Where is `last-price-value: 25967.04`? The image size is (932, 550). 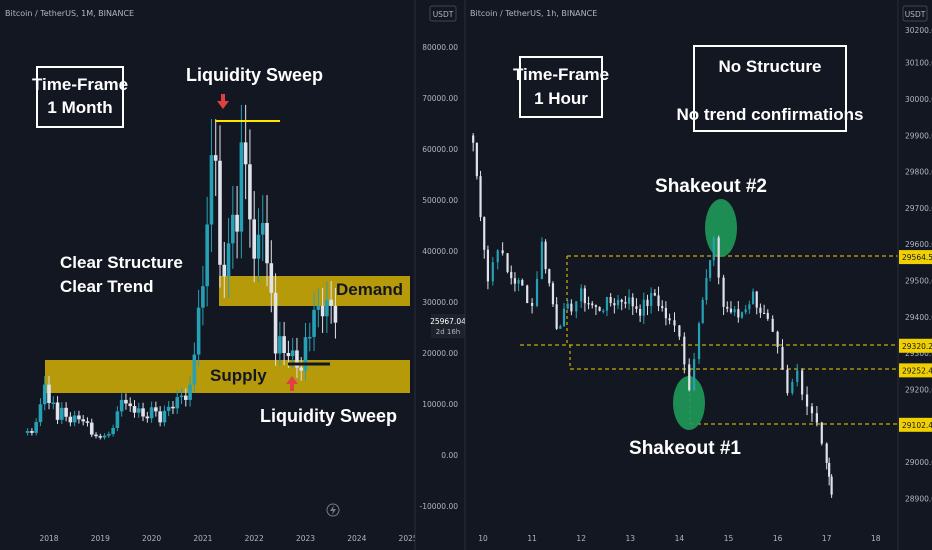 last-price-value: 25967.04 is located at coordinates (448, 321).